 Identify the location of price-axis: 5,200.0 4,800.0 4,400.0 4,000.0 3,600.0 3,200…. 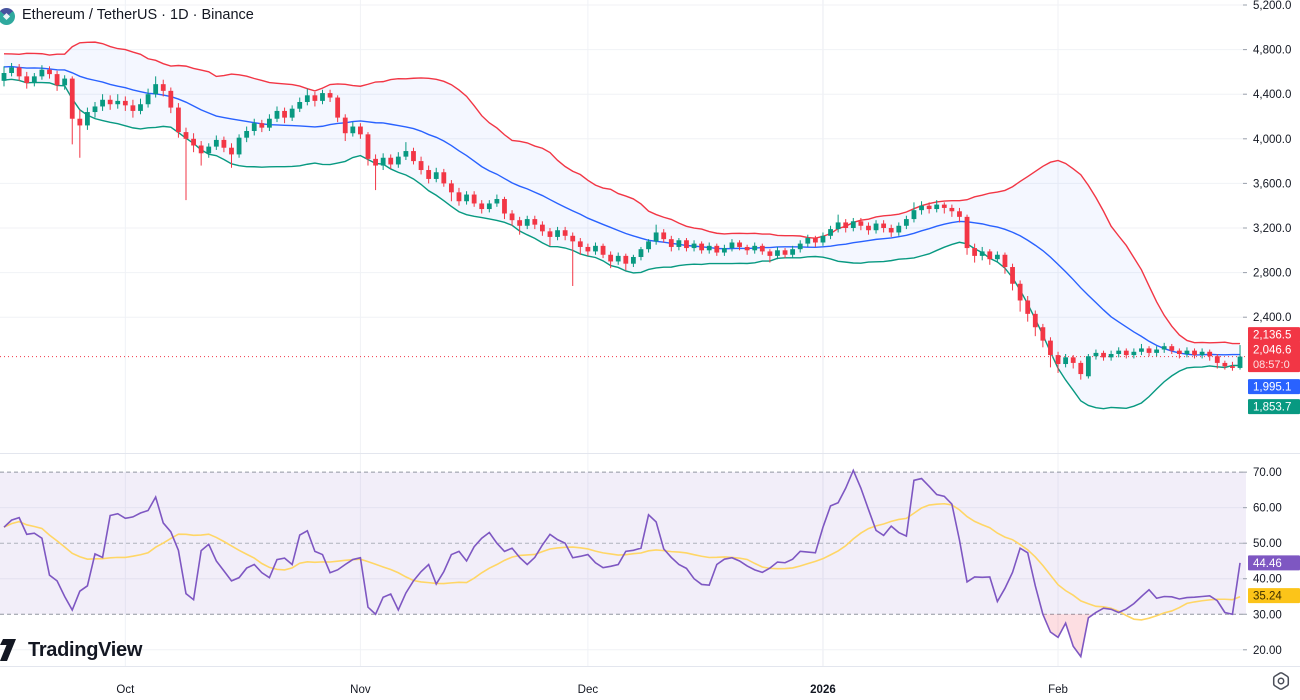
(1267, 328).